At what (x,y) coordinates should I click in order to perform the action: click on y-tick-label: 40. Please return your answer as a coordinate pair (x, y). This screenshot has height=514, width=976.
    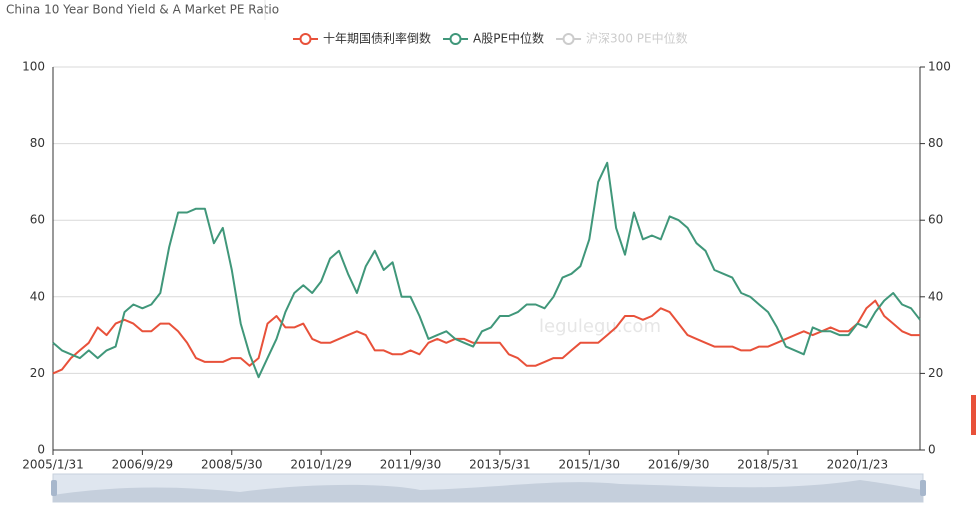
    Looking at the image, I should click on (37, 296).